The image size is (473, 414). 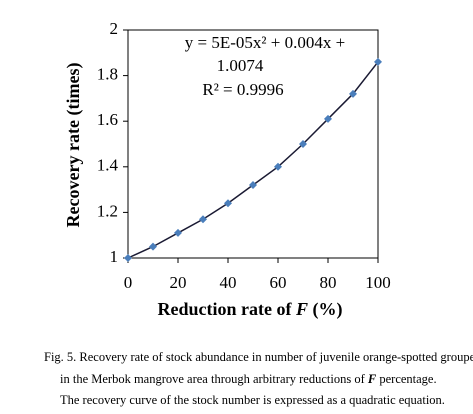 I want to click on y-tick-label: 1, so click(x=114, y=256).